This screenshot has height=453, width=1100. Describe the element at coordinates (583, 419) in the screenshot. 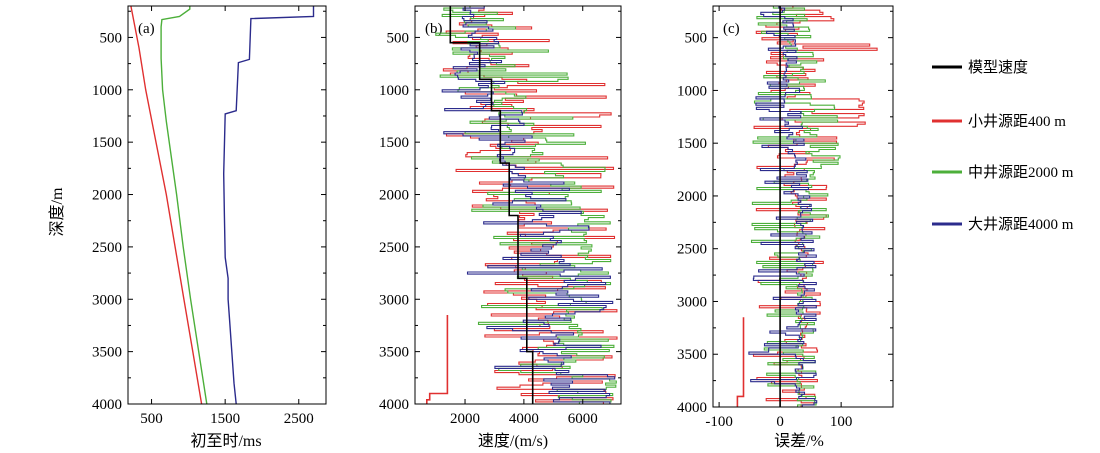

I see `xtick-label: 6000` at that location.